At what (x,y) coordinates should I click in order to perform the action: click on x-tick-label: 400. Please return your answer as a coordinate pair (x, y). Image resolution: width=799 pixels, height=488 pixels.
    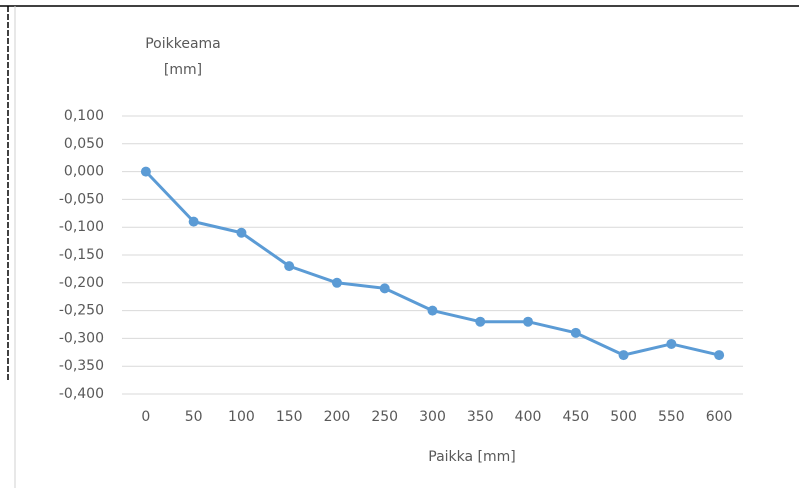
    Looking at the image, I should click on (528, 417).